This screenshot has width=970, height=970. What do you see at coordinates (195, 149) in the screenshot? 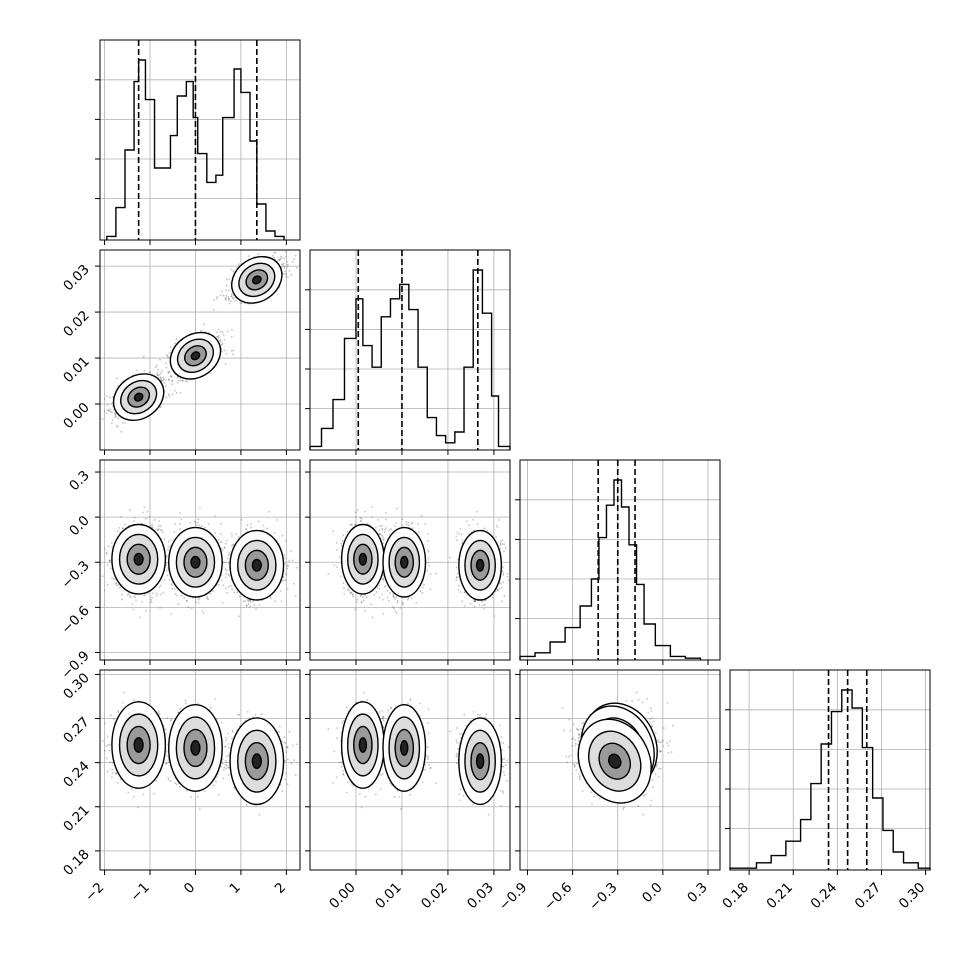
I see `histogram-step` at bounding box center [195, 149].